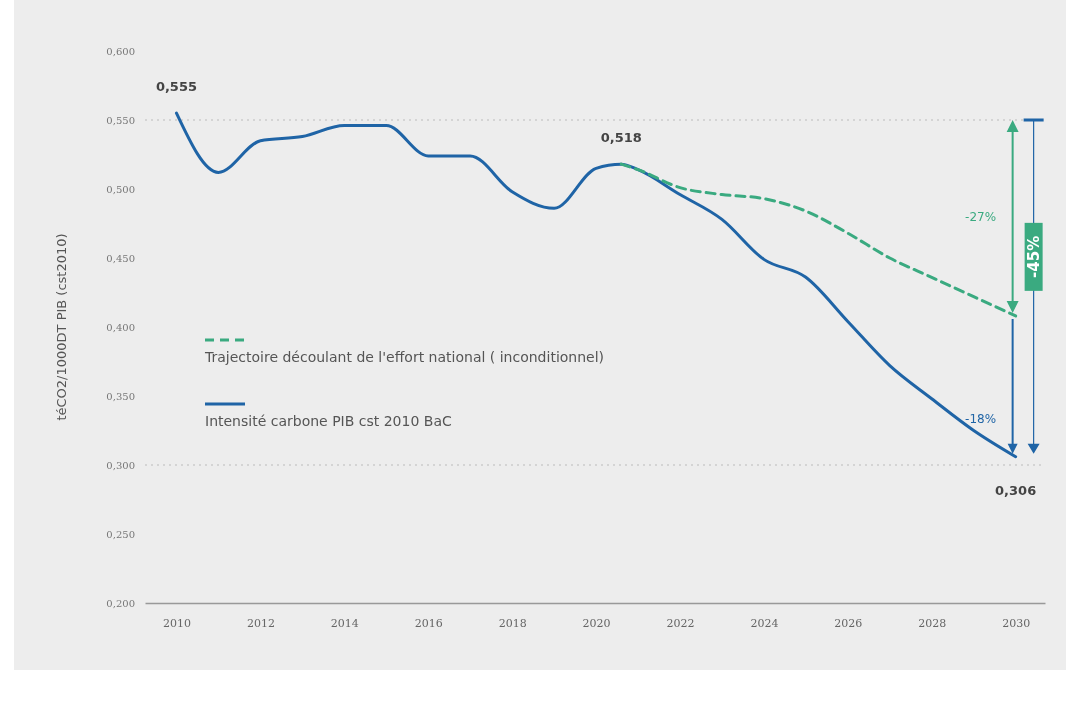  What do you see at coordinates (120, 120) in the screenshot?
I see `y-tick-label: 0,550` at bounding box center [120, 120].